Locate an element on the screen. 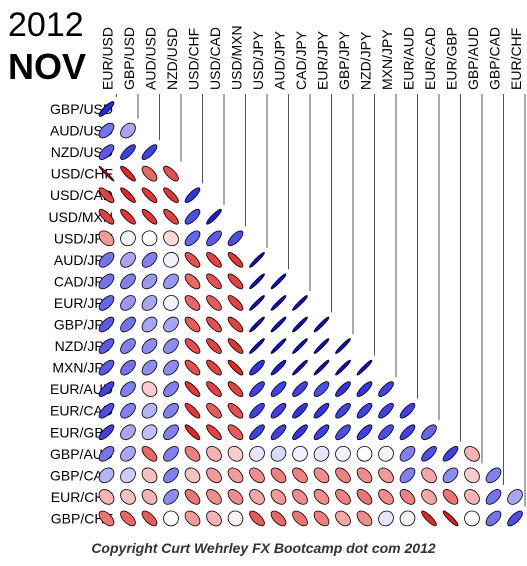 The width and height of the screenshot is (527, 566). column-label: GBP/USD is located at coordinates (129, 58).